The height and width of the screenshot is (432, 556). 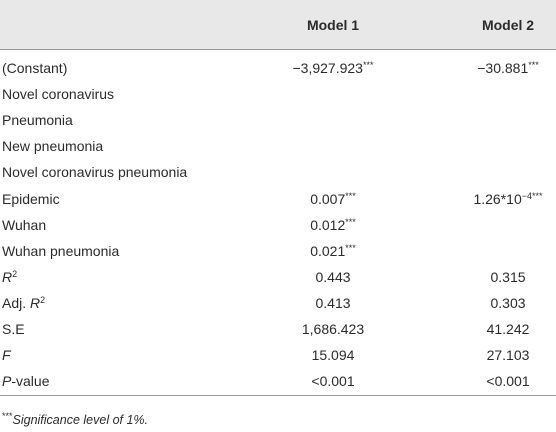 I want to click on value-cell: 0.007***, so click(x=333, y=199).